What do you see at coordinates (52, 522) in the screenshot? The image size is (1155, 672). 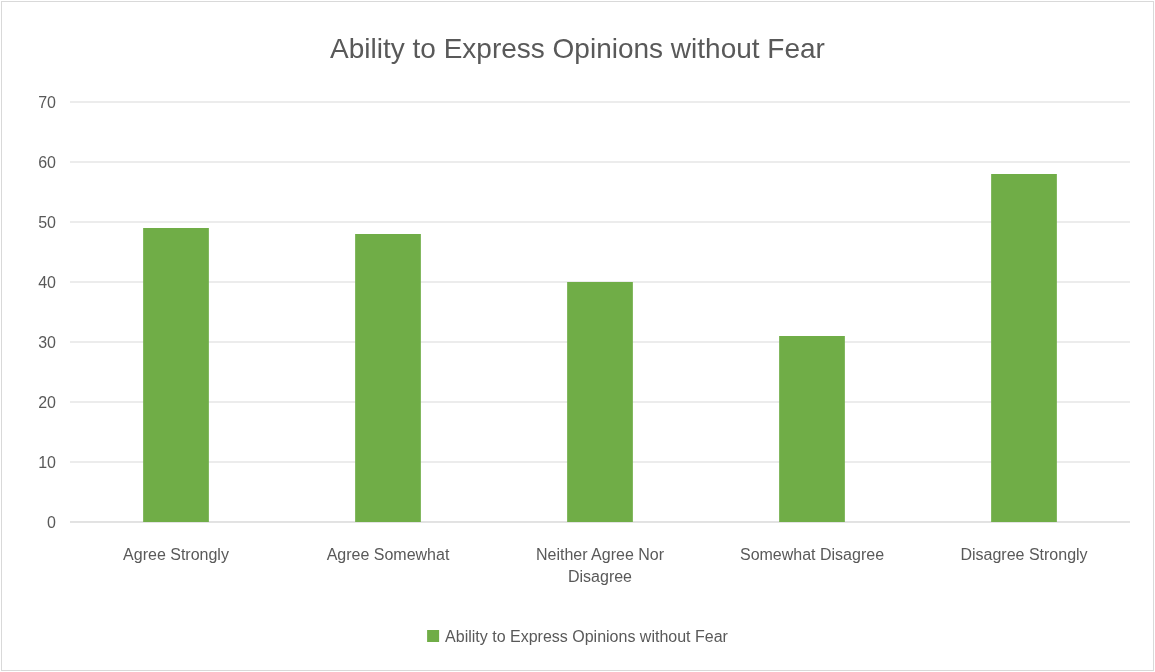 I see `y-tick-label: 0` at bounding box center [52, 522].